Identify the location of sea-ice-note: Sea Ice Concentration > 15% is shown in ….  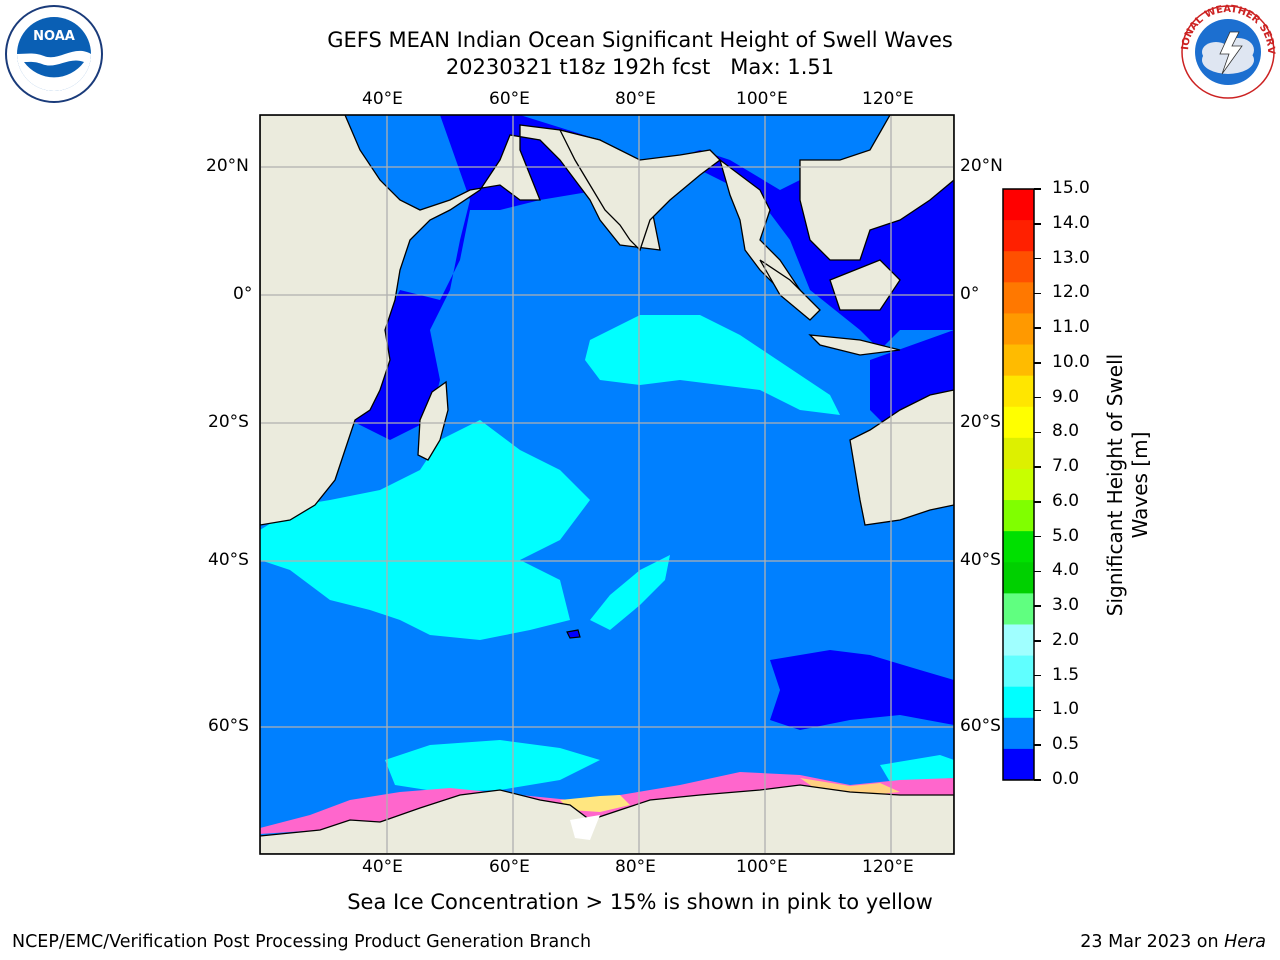
(640, 902).